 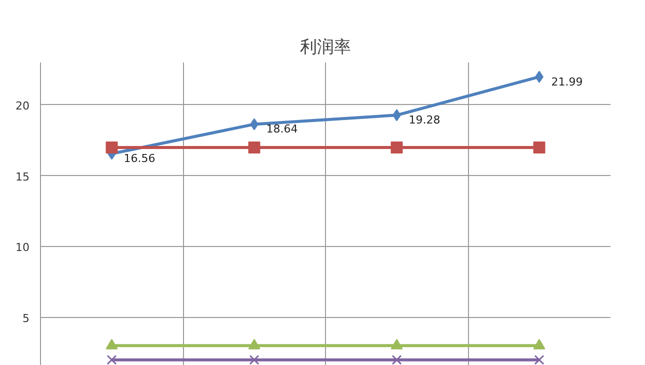 What do you see at coordinates (325, 48) in the screenshot?
I see `chart-title: 利润率` at bounding box center [325, 48].